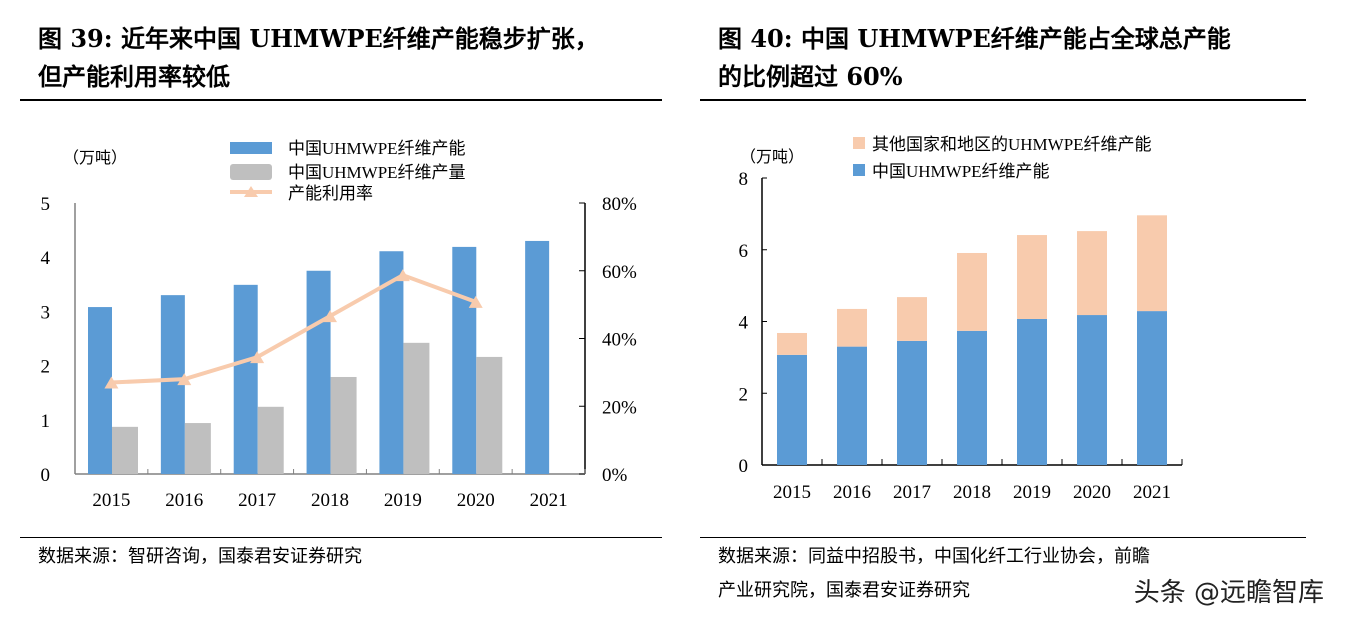  Describe the element at coordinates (934, 573) in the screenshot. I see `right-source: 数据来源：同益中招股书，中国化纤工行业协会，前瞻 产业研究院，国泰君安证券研究` at that location.